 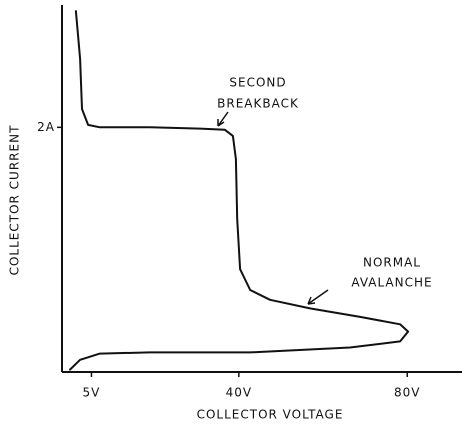 What do you see at coordinates (257, 83) in the screenshot?
I see `annotation: SECOND` at bounding box center [257, 83].